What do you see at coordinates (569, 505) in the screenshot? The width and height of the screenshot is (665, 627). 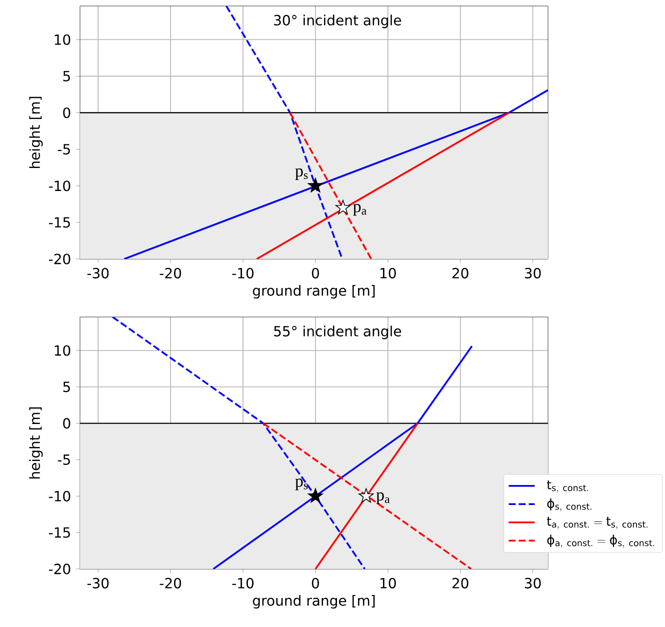 I see `legend-label: $\mathrm{ϕ}_{\mathrm{s,\ const.}}$` at bounding box center [569, 505].